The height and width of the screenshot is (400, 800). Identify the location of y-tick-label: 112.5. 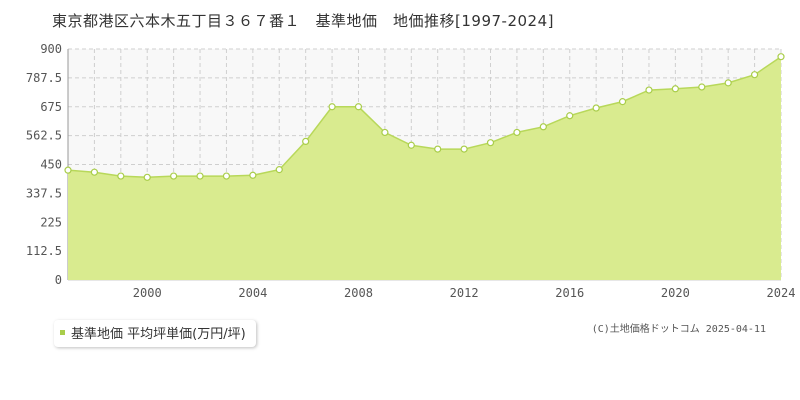
(44, 251).